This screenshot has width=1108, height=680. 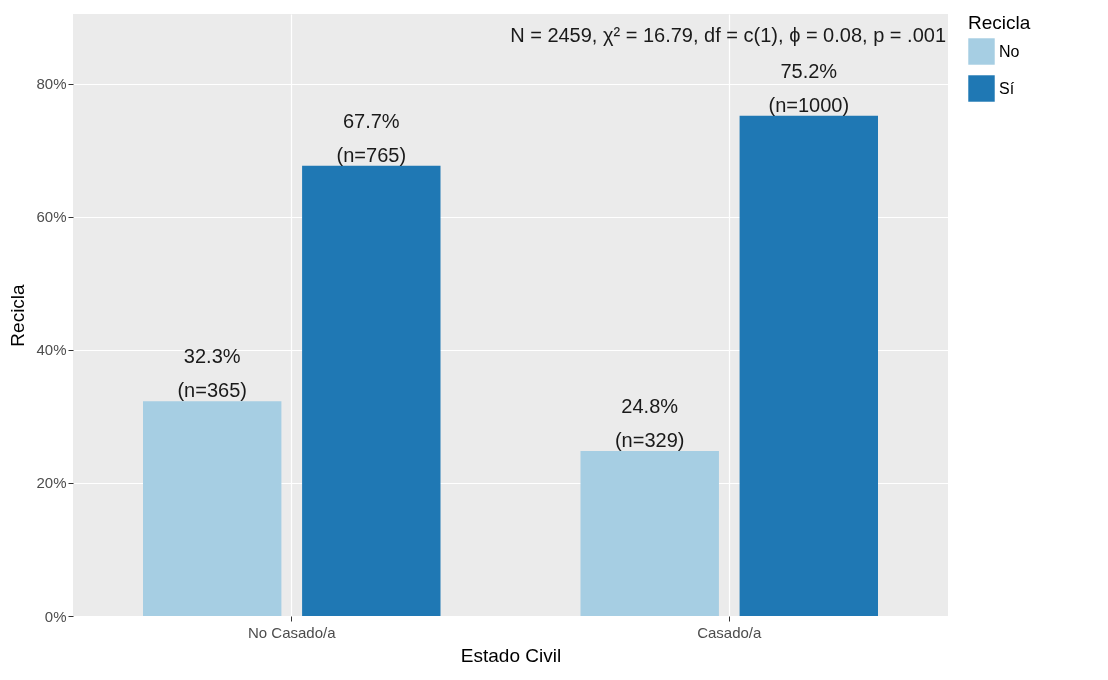 What do you see at coordinates (511, 655) in the screenshot?
I see `x-axis-title: Estado Civil` at bounding box center [511, 655].